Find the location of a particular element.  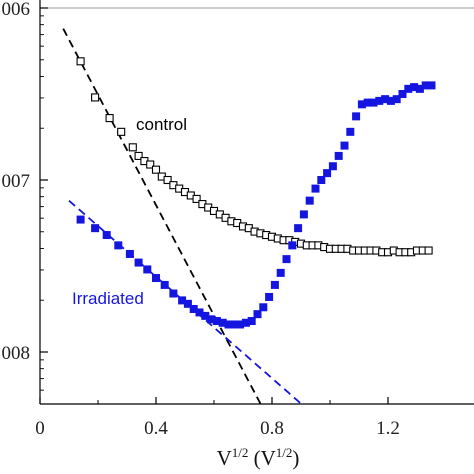

x-tick-label: 0.4 is located at coordinates (156, 428).